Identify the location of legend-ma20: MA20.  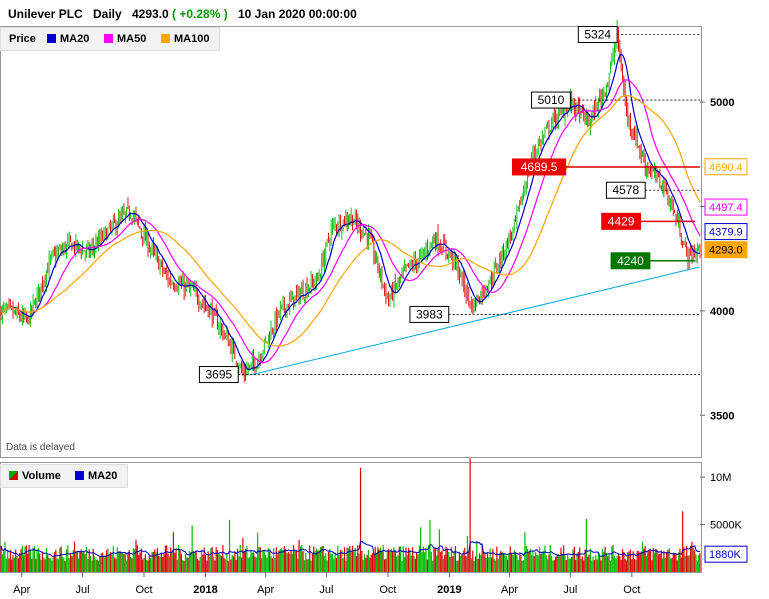
(68, 39).